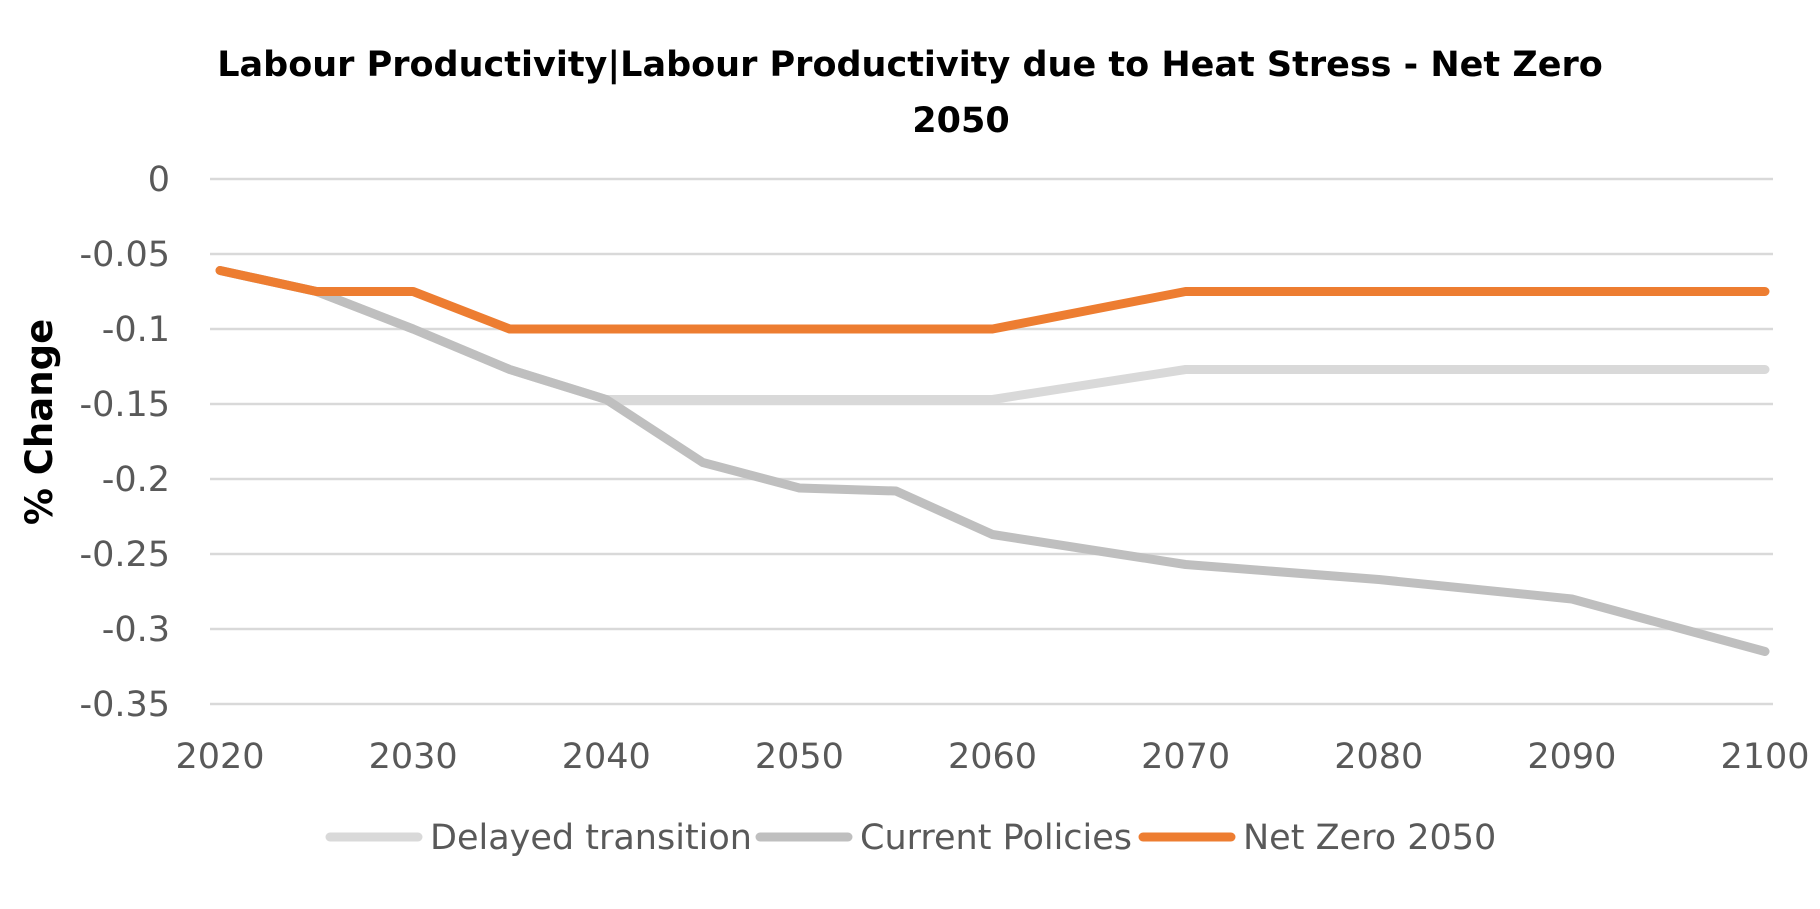  I want to click on x-tick-label: 2030, so click(413, 757).